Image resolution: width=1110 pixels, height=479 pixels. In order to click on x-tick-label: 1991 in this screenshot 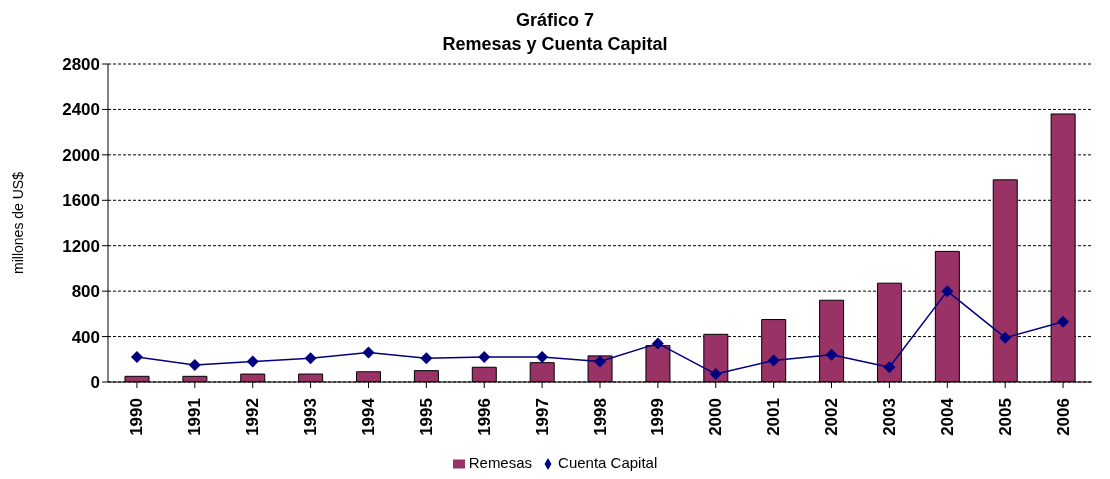, I will do `click(195, 417)`.